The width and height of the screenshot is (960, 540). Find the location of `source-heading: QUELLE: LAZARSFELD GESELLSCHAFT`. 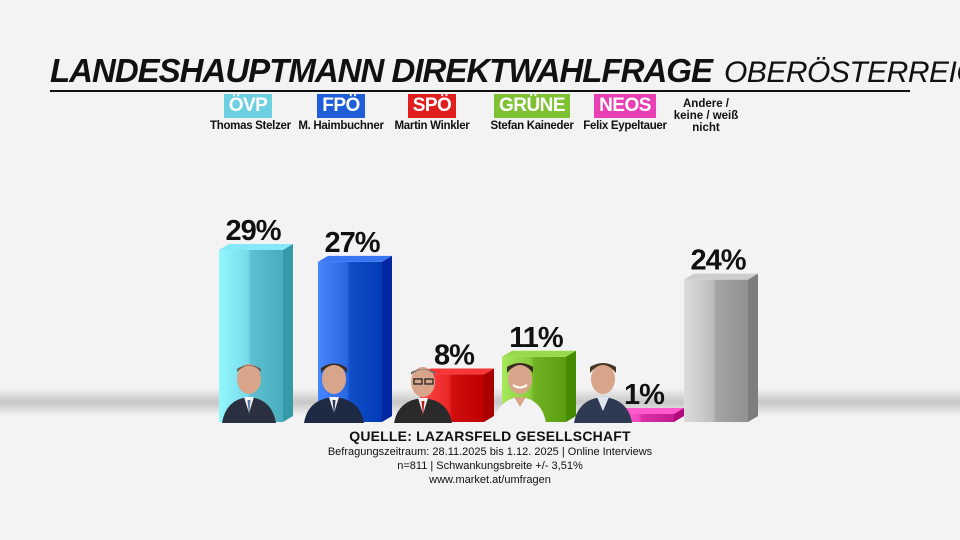

source-heading: QUELLE: LAZARSFELD GESELLSCHAFT is located at coordinates (490, 436).